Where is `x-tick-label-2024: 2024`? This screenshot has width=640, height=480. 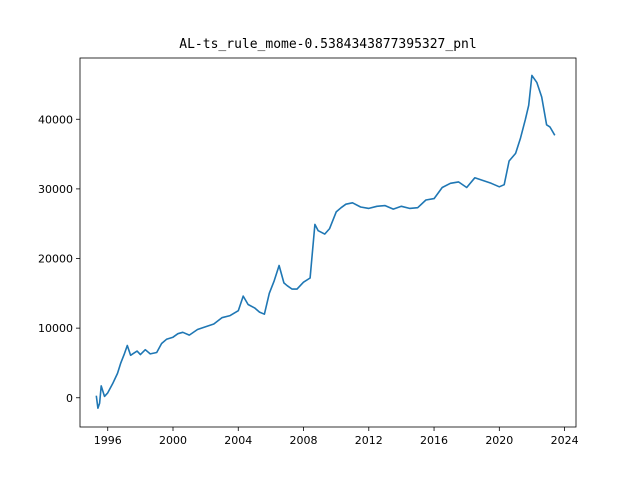 x-tick-label-2024: 2024 is located at coordinates (565, 440).